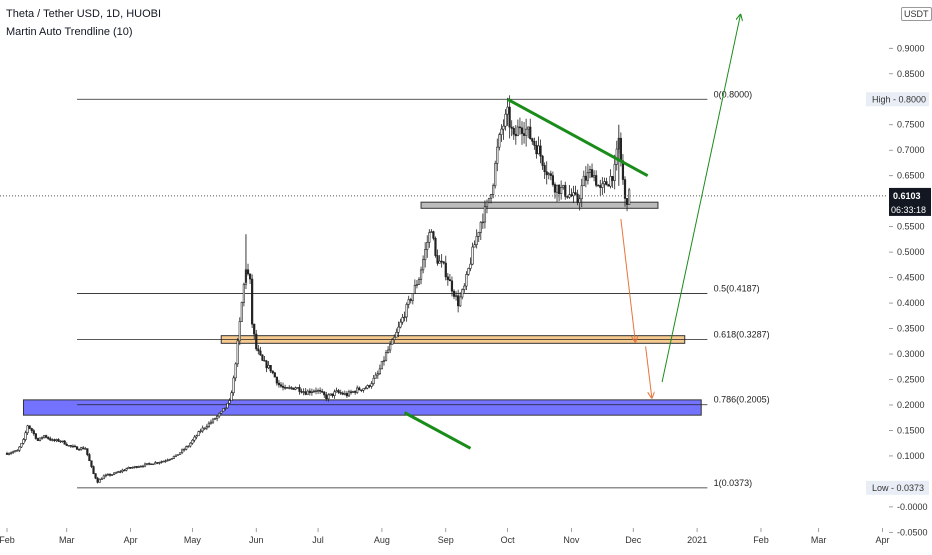 The width and height of the screenshot is (932, 555). What do you see at coordinates (911, 125) in the screenshot?
I see `price-tick-label-2: 0.7500` at bounding box center [911, 125].